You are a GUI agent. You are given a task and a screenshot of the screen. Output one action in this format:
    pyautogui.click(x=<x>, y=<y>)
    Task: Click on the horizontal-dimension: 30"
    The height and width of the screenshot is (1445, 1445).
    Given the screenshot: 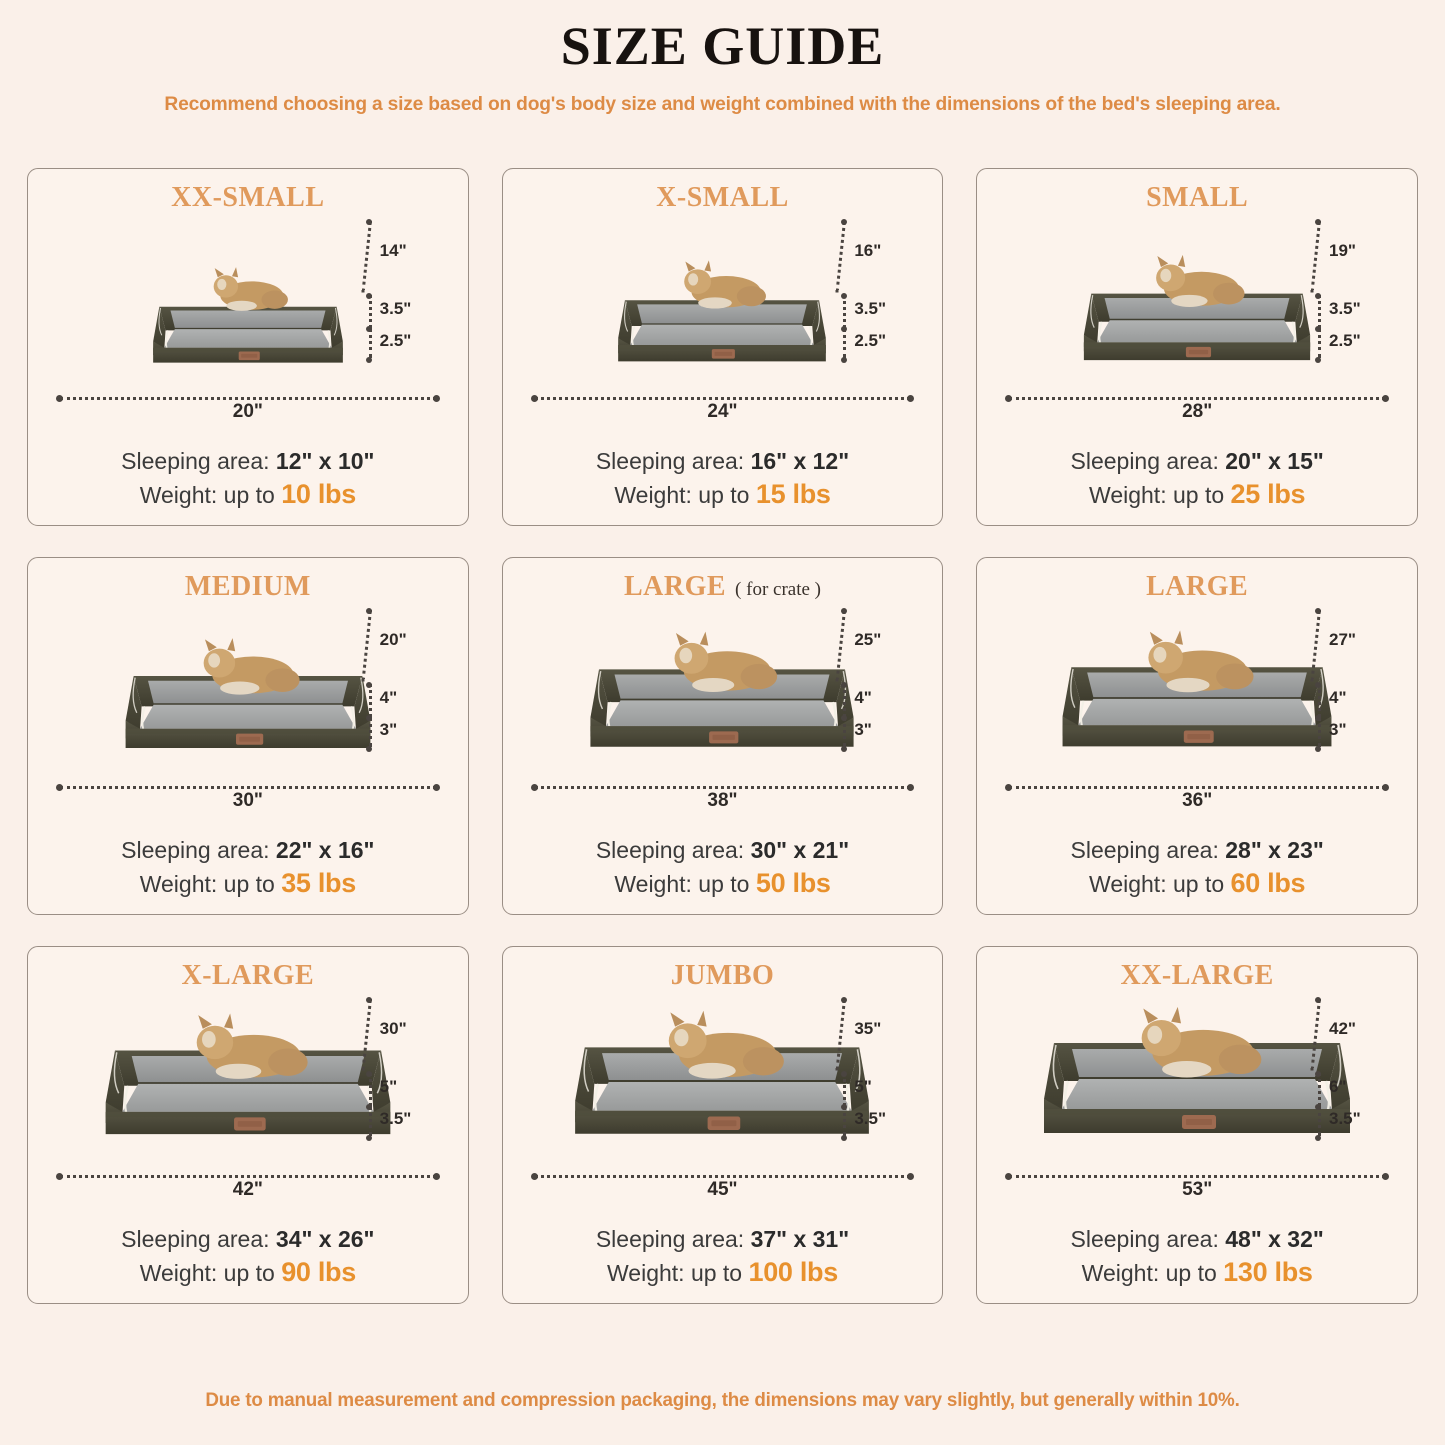 What is the action you would take?
    pyautogui.click(x=248, y=797)
    